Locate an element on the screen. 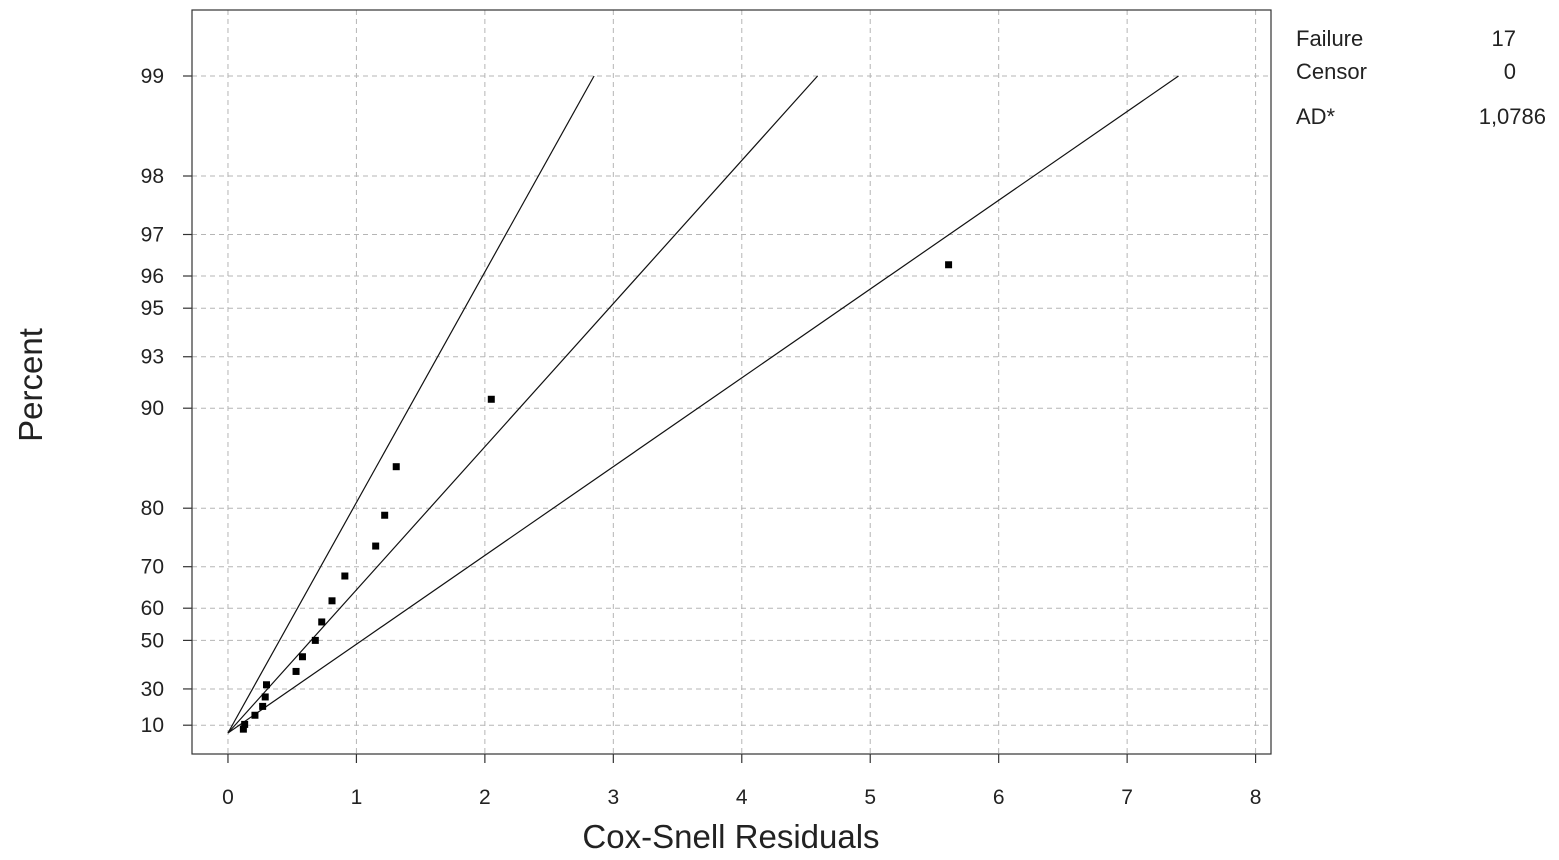  y-tick-label: 93 is located at coordinates (152, 357).